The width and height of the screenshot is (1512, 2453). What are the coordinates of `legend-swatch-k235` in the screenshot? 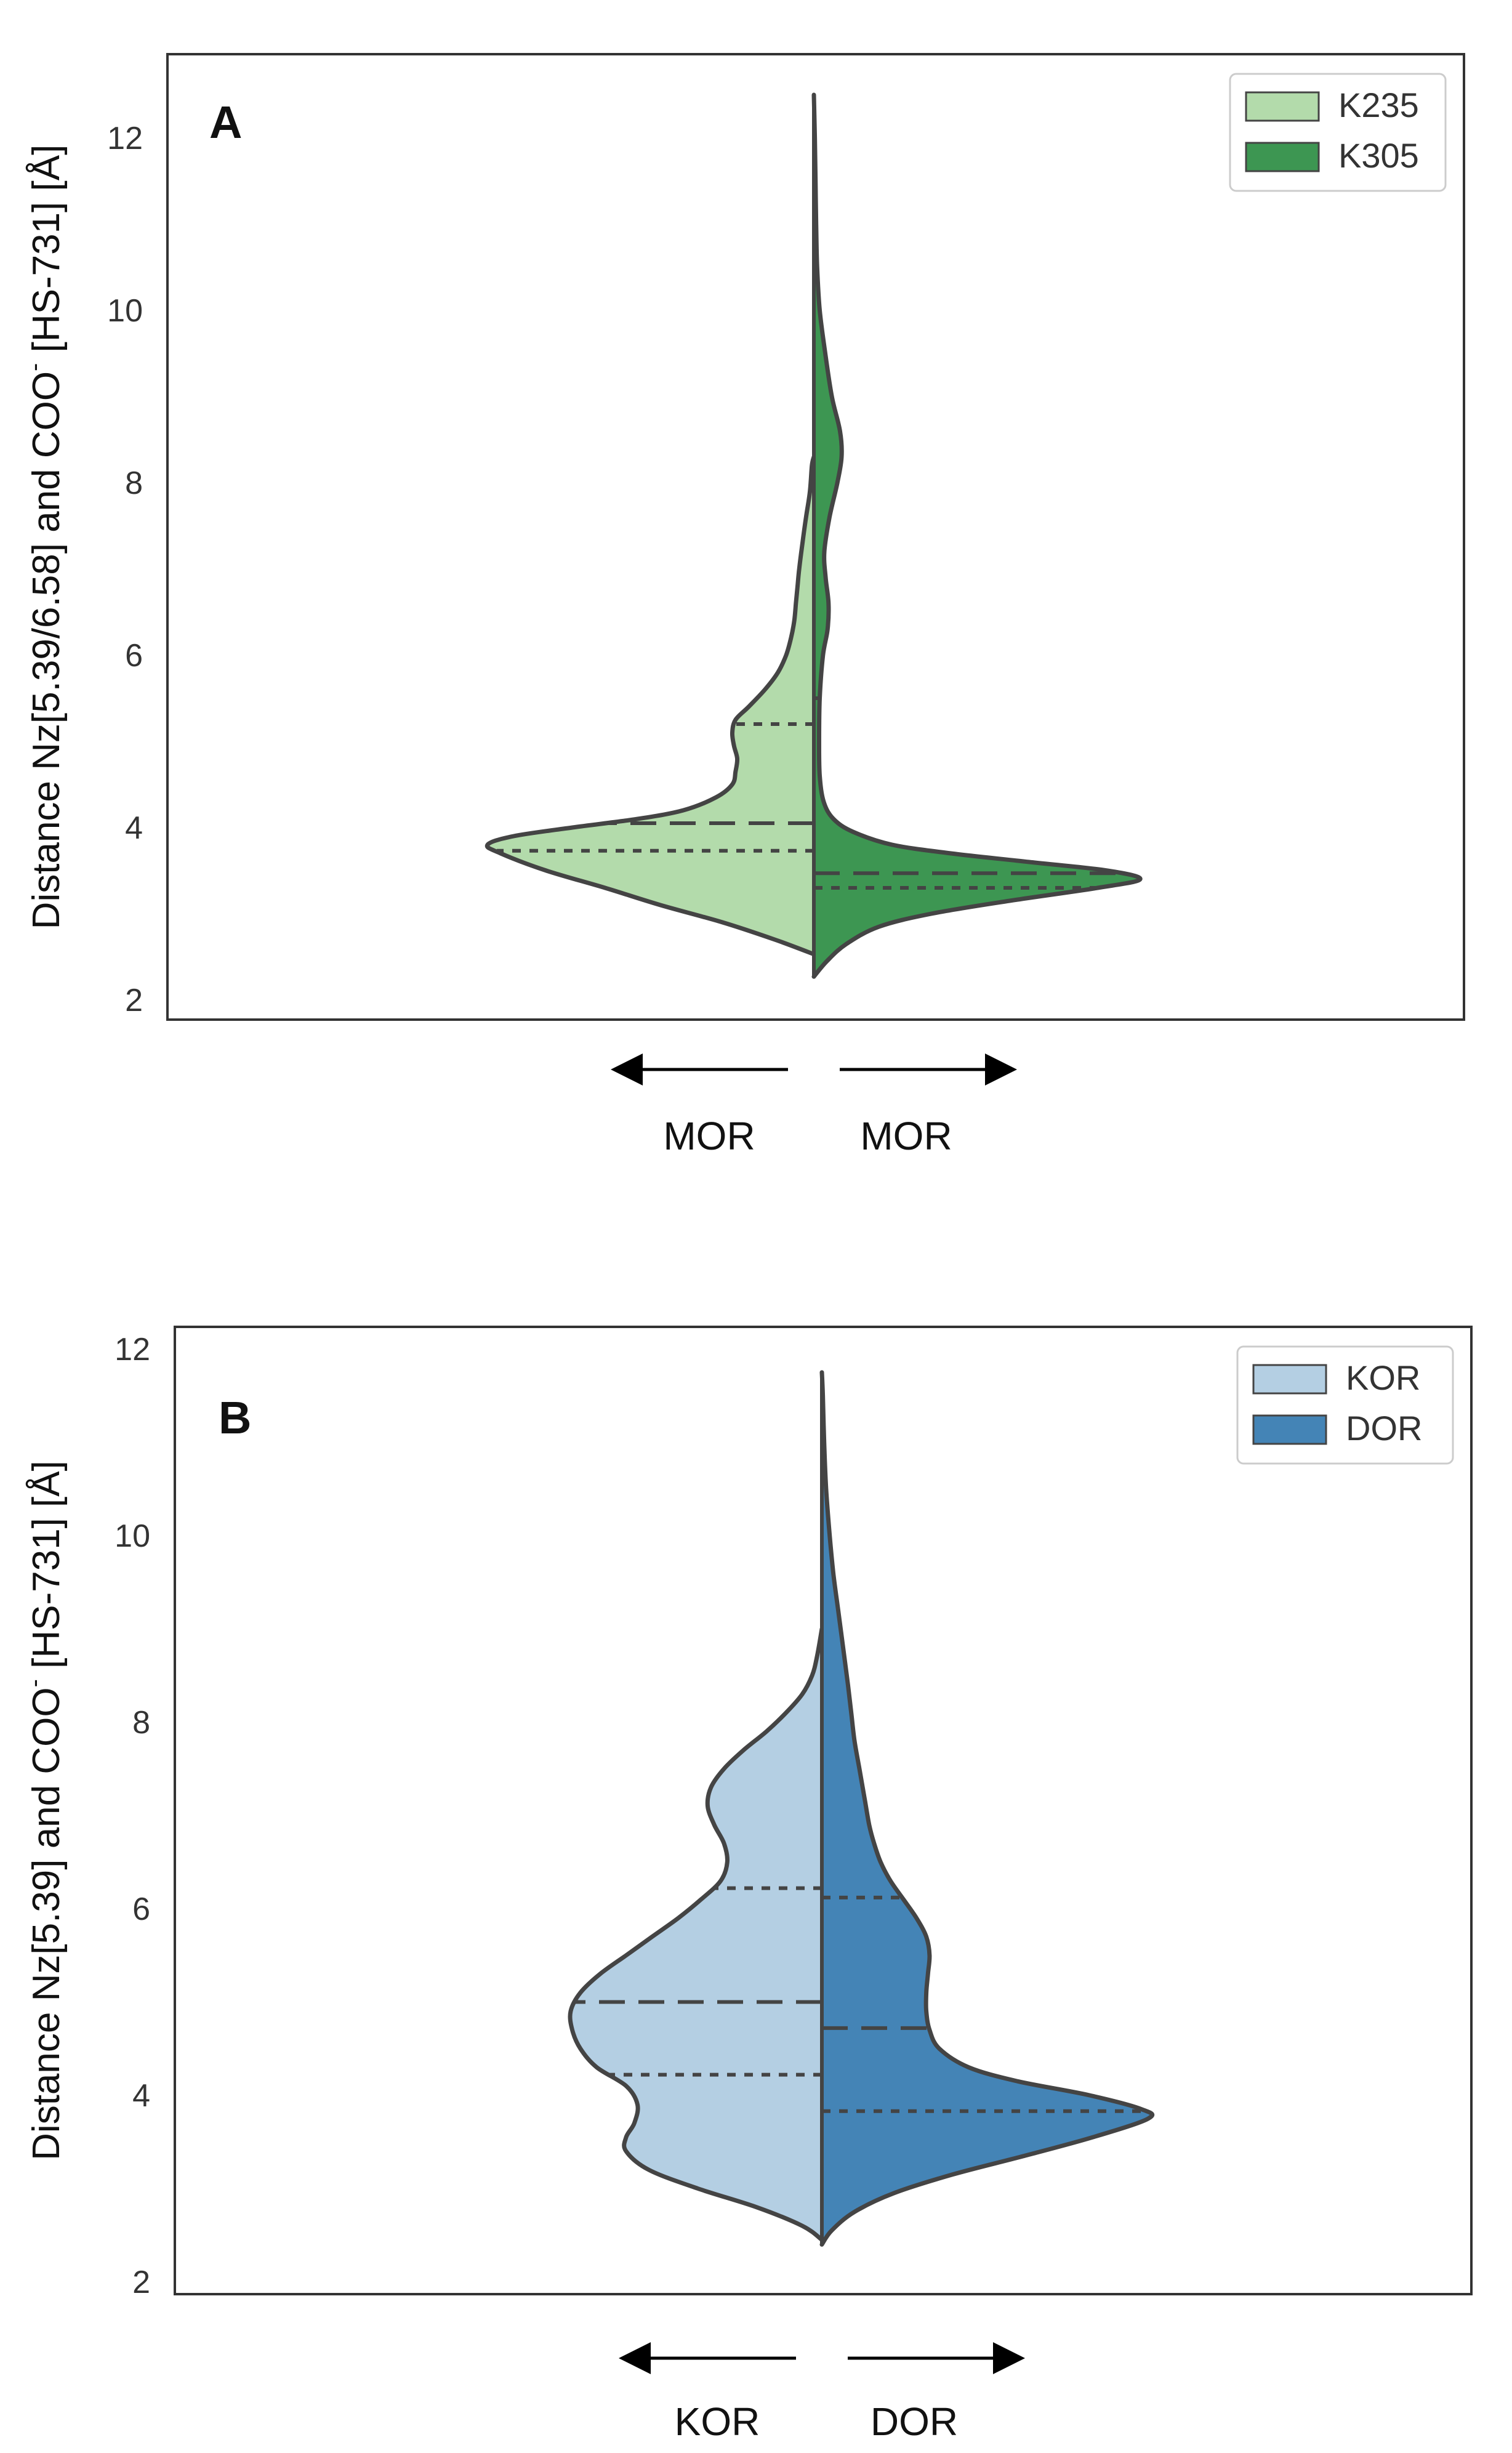 It's located at (1283, 106).